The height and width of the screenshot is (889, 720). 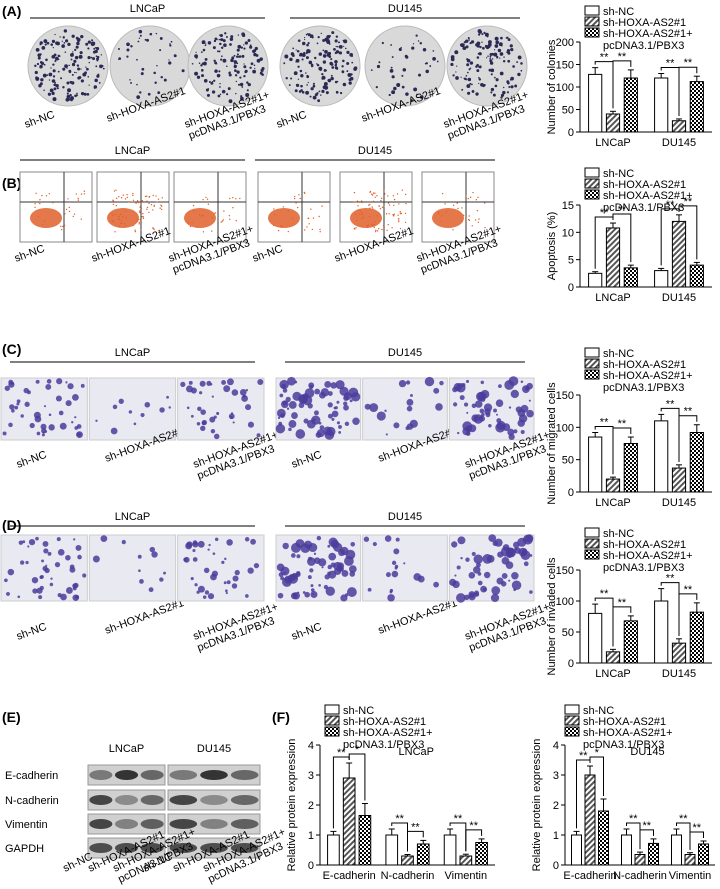 I want to click on y-tick-label: 2, so click(x=311, y=806).